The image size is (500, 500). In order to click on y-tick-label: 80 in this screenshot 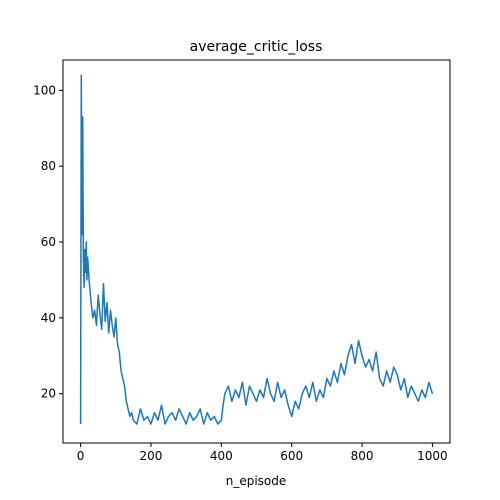, I will do `click(48, 166)`.